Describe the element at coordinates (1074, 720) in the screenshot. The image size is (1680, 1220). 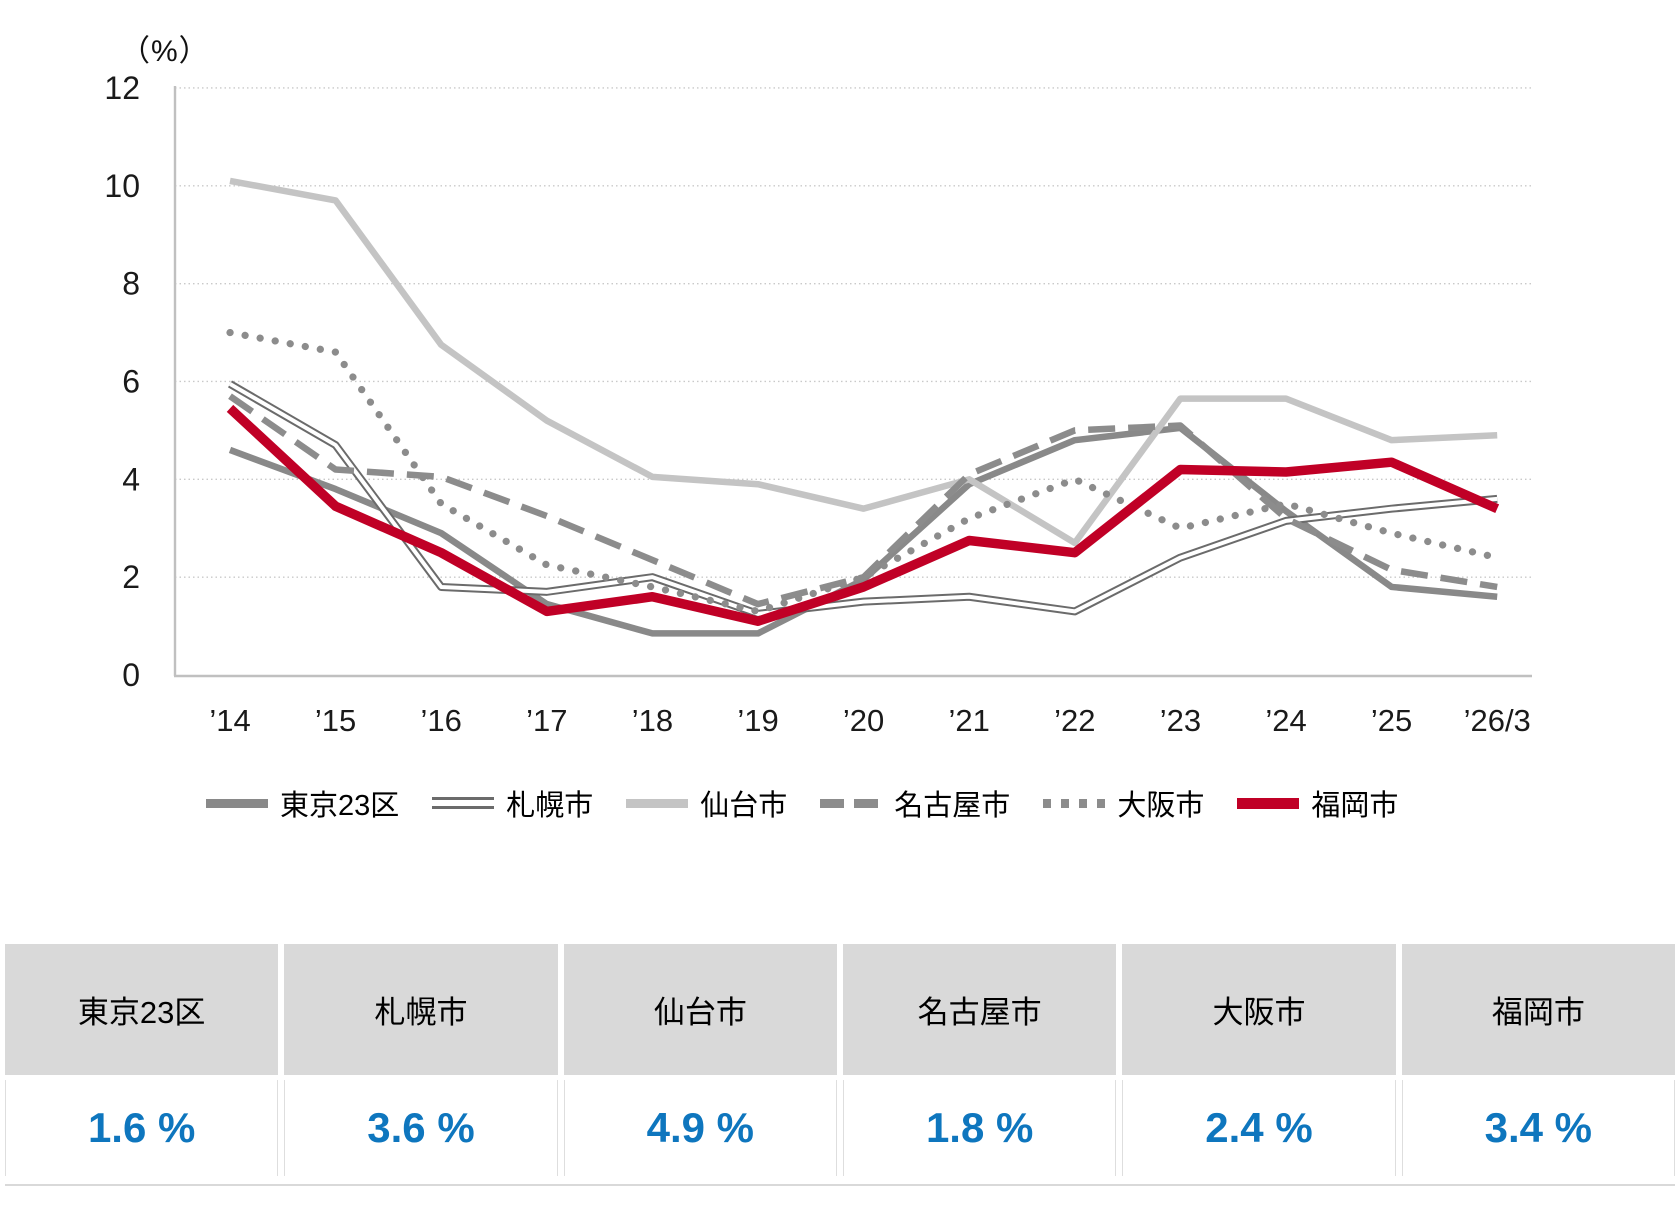
I see `x-axis-label: ’22` at that location.